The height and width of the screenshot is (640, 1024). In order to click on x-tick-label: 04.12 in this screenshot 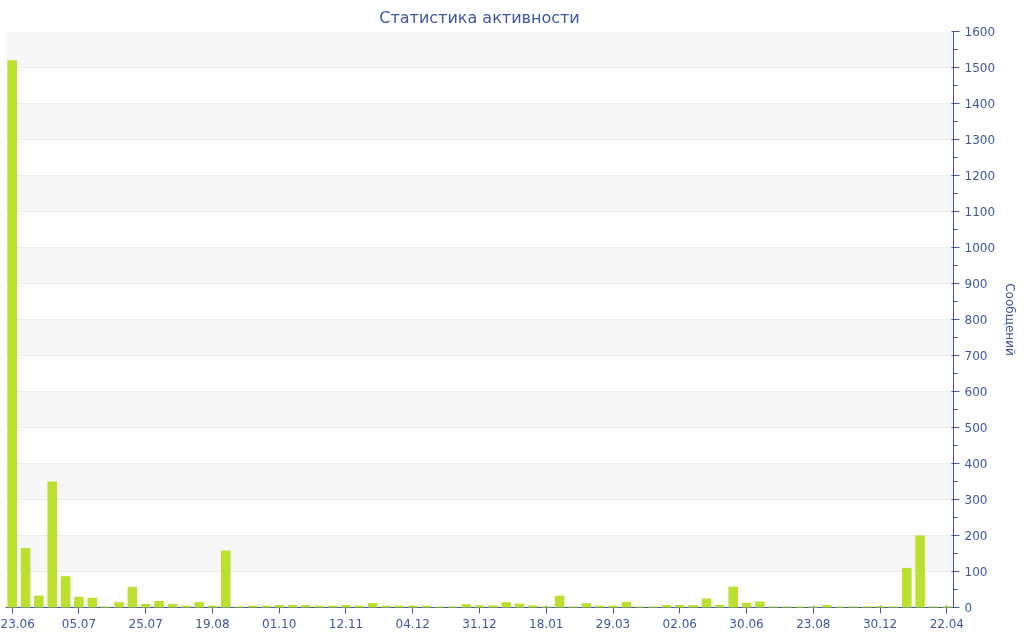, I will do `click(412, 623)`.